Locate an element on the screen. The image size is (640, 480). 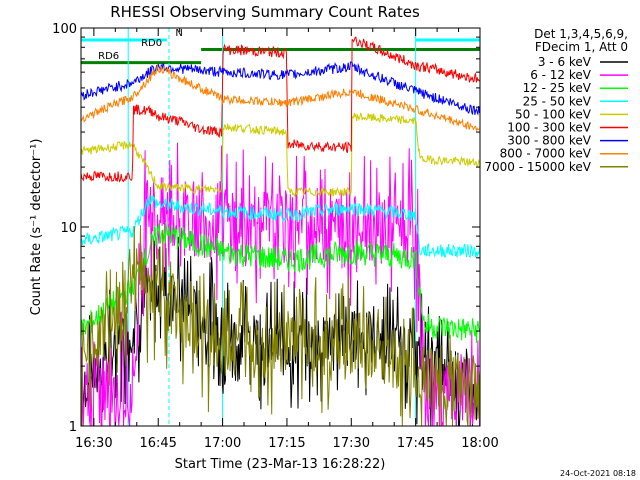
y-tick-label-1: 10 is located at coordinates (68, 228).